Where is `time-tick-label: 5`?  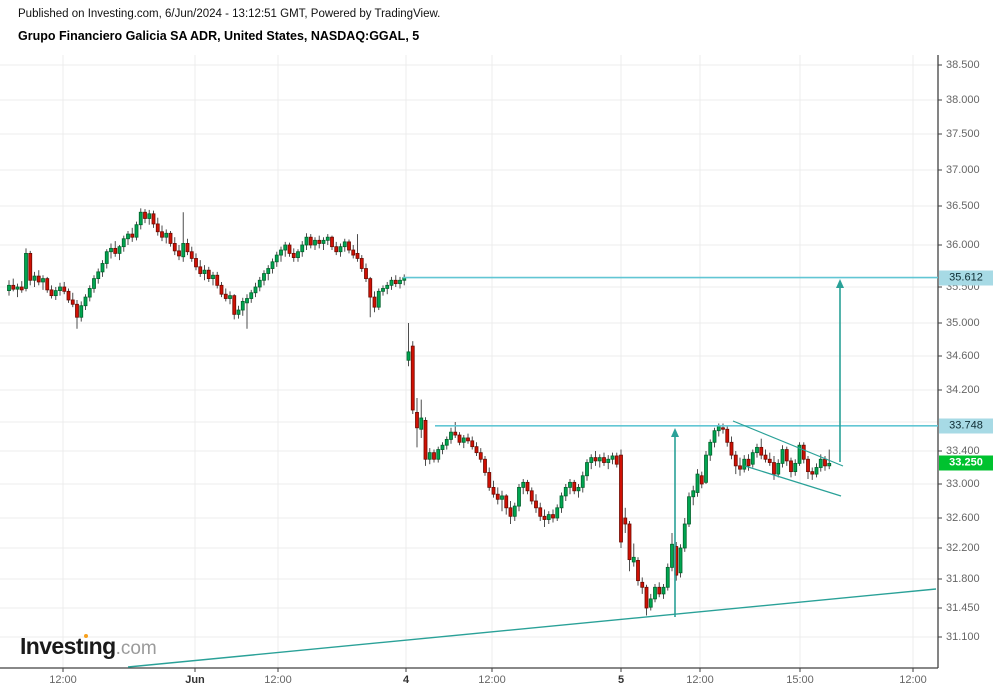
time-tick-label: 5 is located at coordinates (621, 680).